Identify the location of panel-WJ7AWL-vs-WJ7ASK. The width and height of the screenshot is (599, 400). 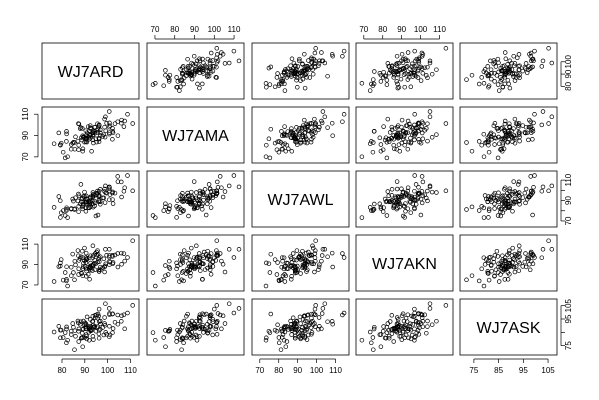
(508, 199).